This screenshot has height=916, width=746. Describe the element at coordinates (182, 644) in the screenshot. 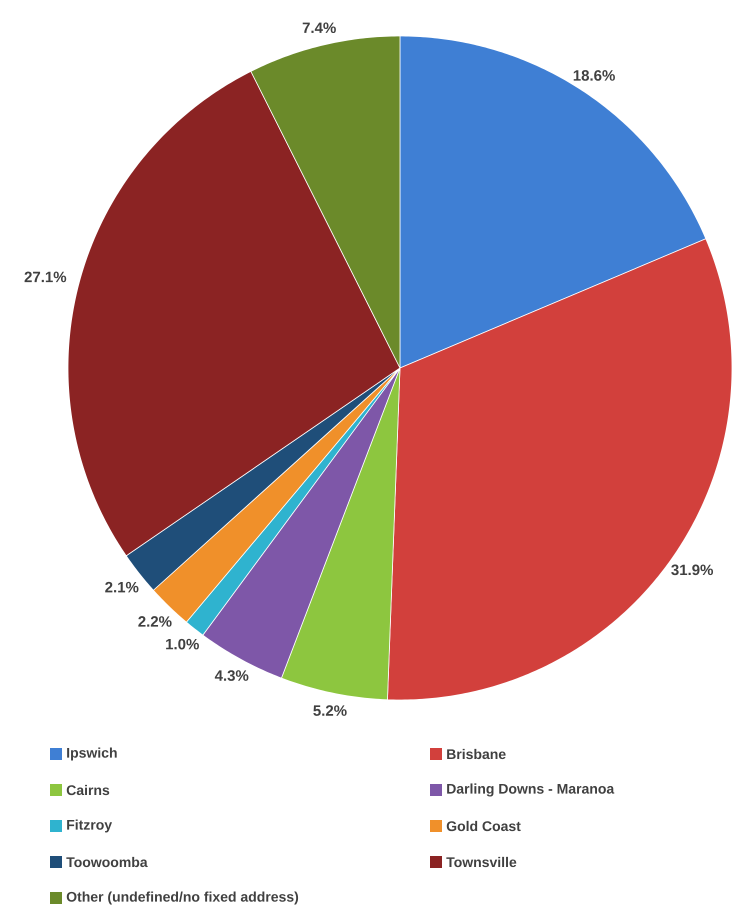

I see `data-label: 1.0%` at that location.